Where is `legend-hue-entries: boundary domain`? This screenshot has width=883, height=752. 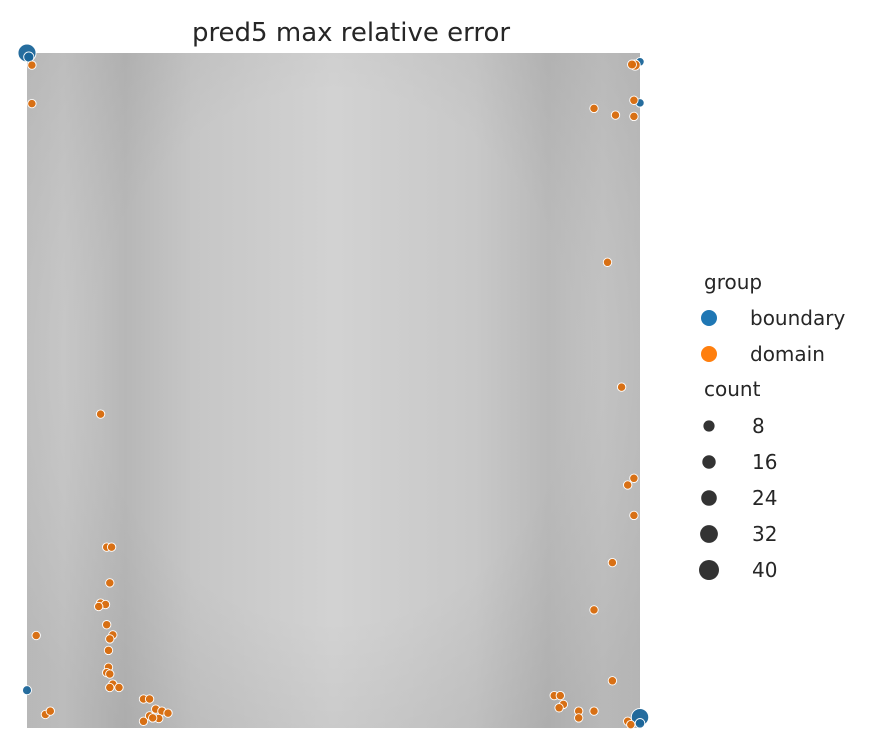 legend-hue-entries: boundary domain is located at coordinates (773, 336).